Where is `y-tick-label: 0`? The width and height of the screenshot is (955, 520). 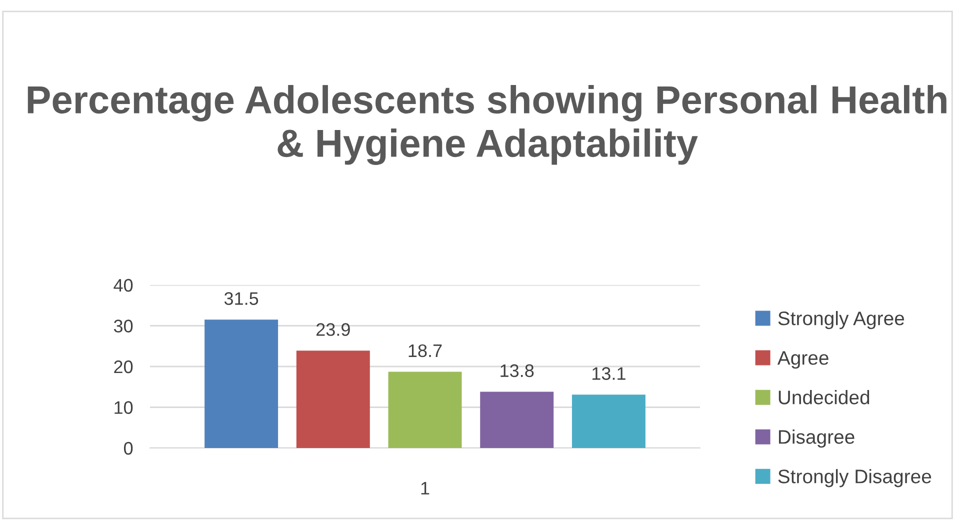
y-tick-label: 0 is located at coordinates (128, 448).